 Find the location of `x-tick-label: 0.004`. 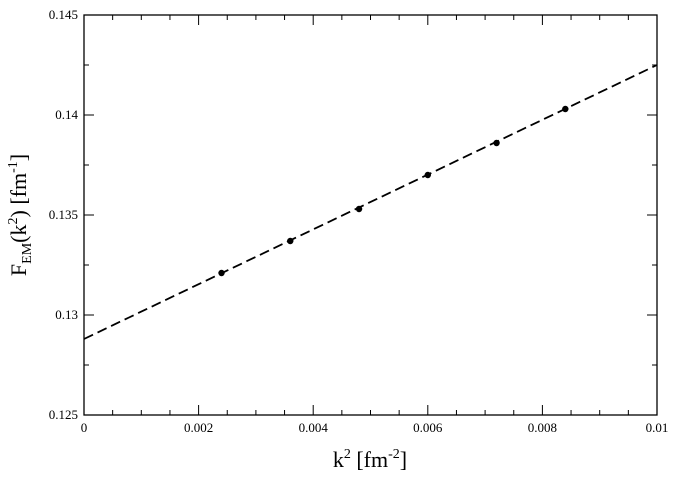

x-tick-label: 0.004 is located at coordinates (314, 427).